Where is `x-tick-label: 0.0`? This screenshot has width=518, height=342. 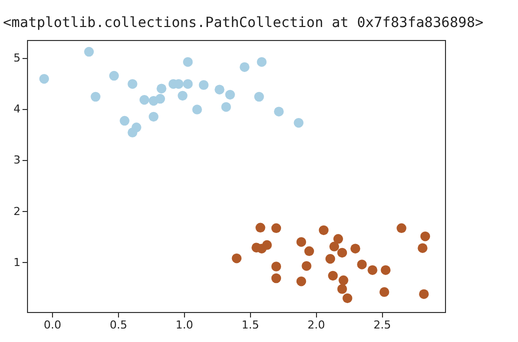 x-tick-label: 0.0 is located at coordinates (53, 325).